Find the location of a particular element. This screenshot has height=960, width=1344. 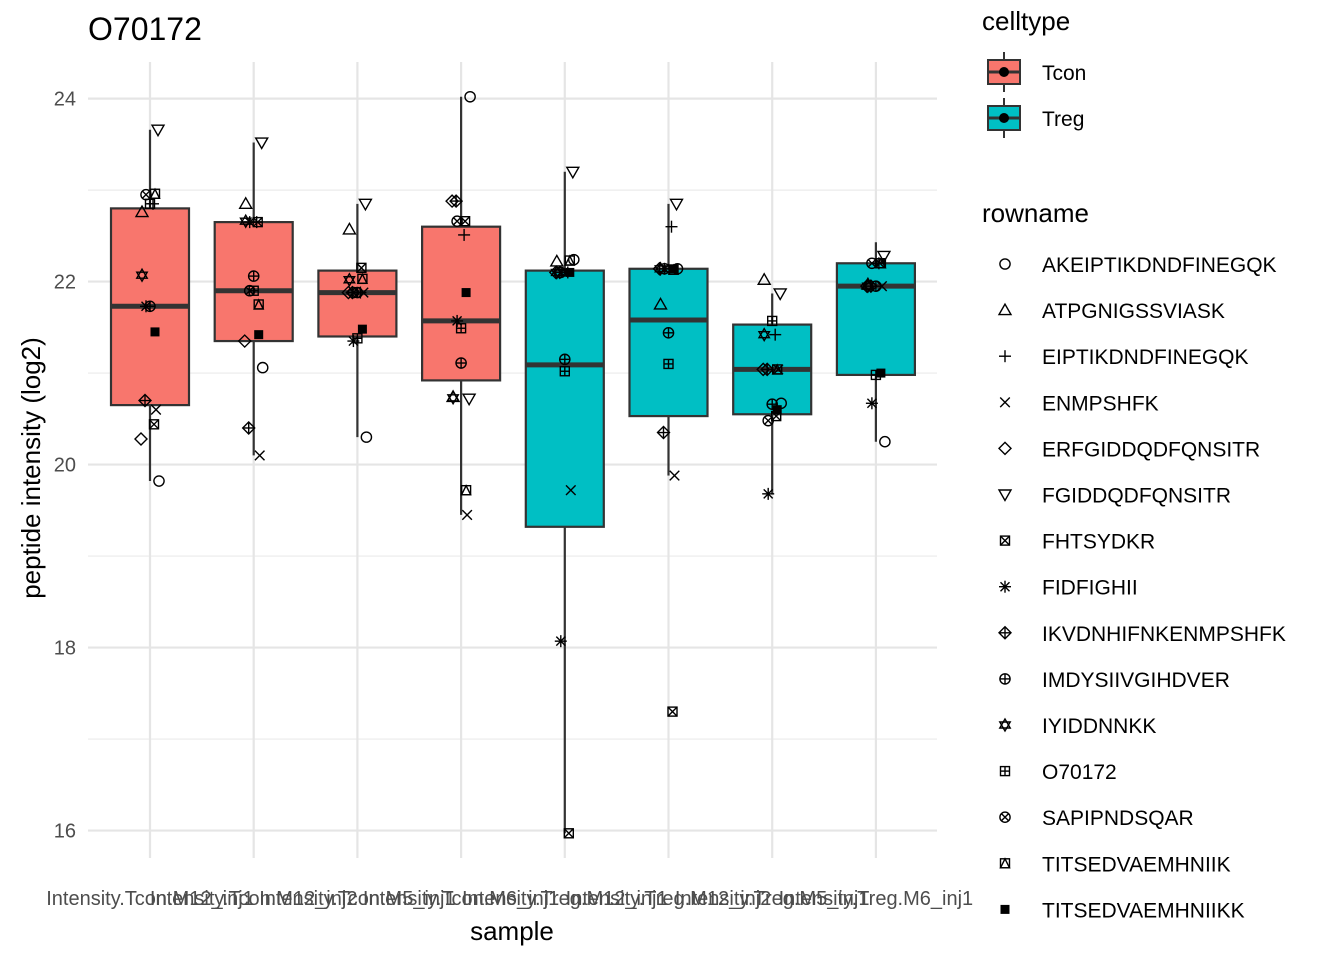

legend-marker-titsedvaemhniik is located at coordinates (1005, 863).